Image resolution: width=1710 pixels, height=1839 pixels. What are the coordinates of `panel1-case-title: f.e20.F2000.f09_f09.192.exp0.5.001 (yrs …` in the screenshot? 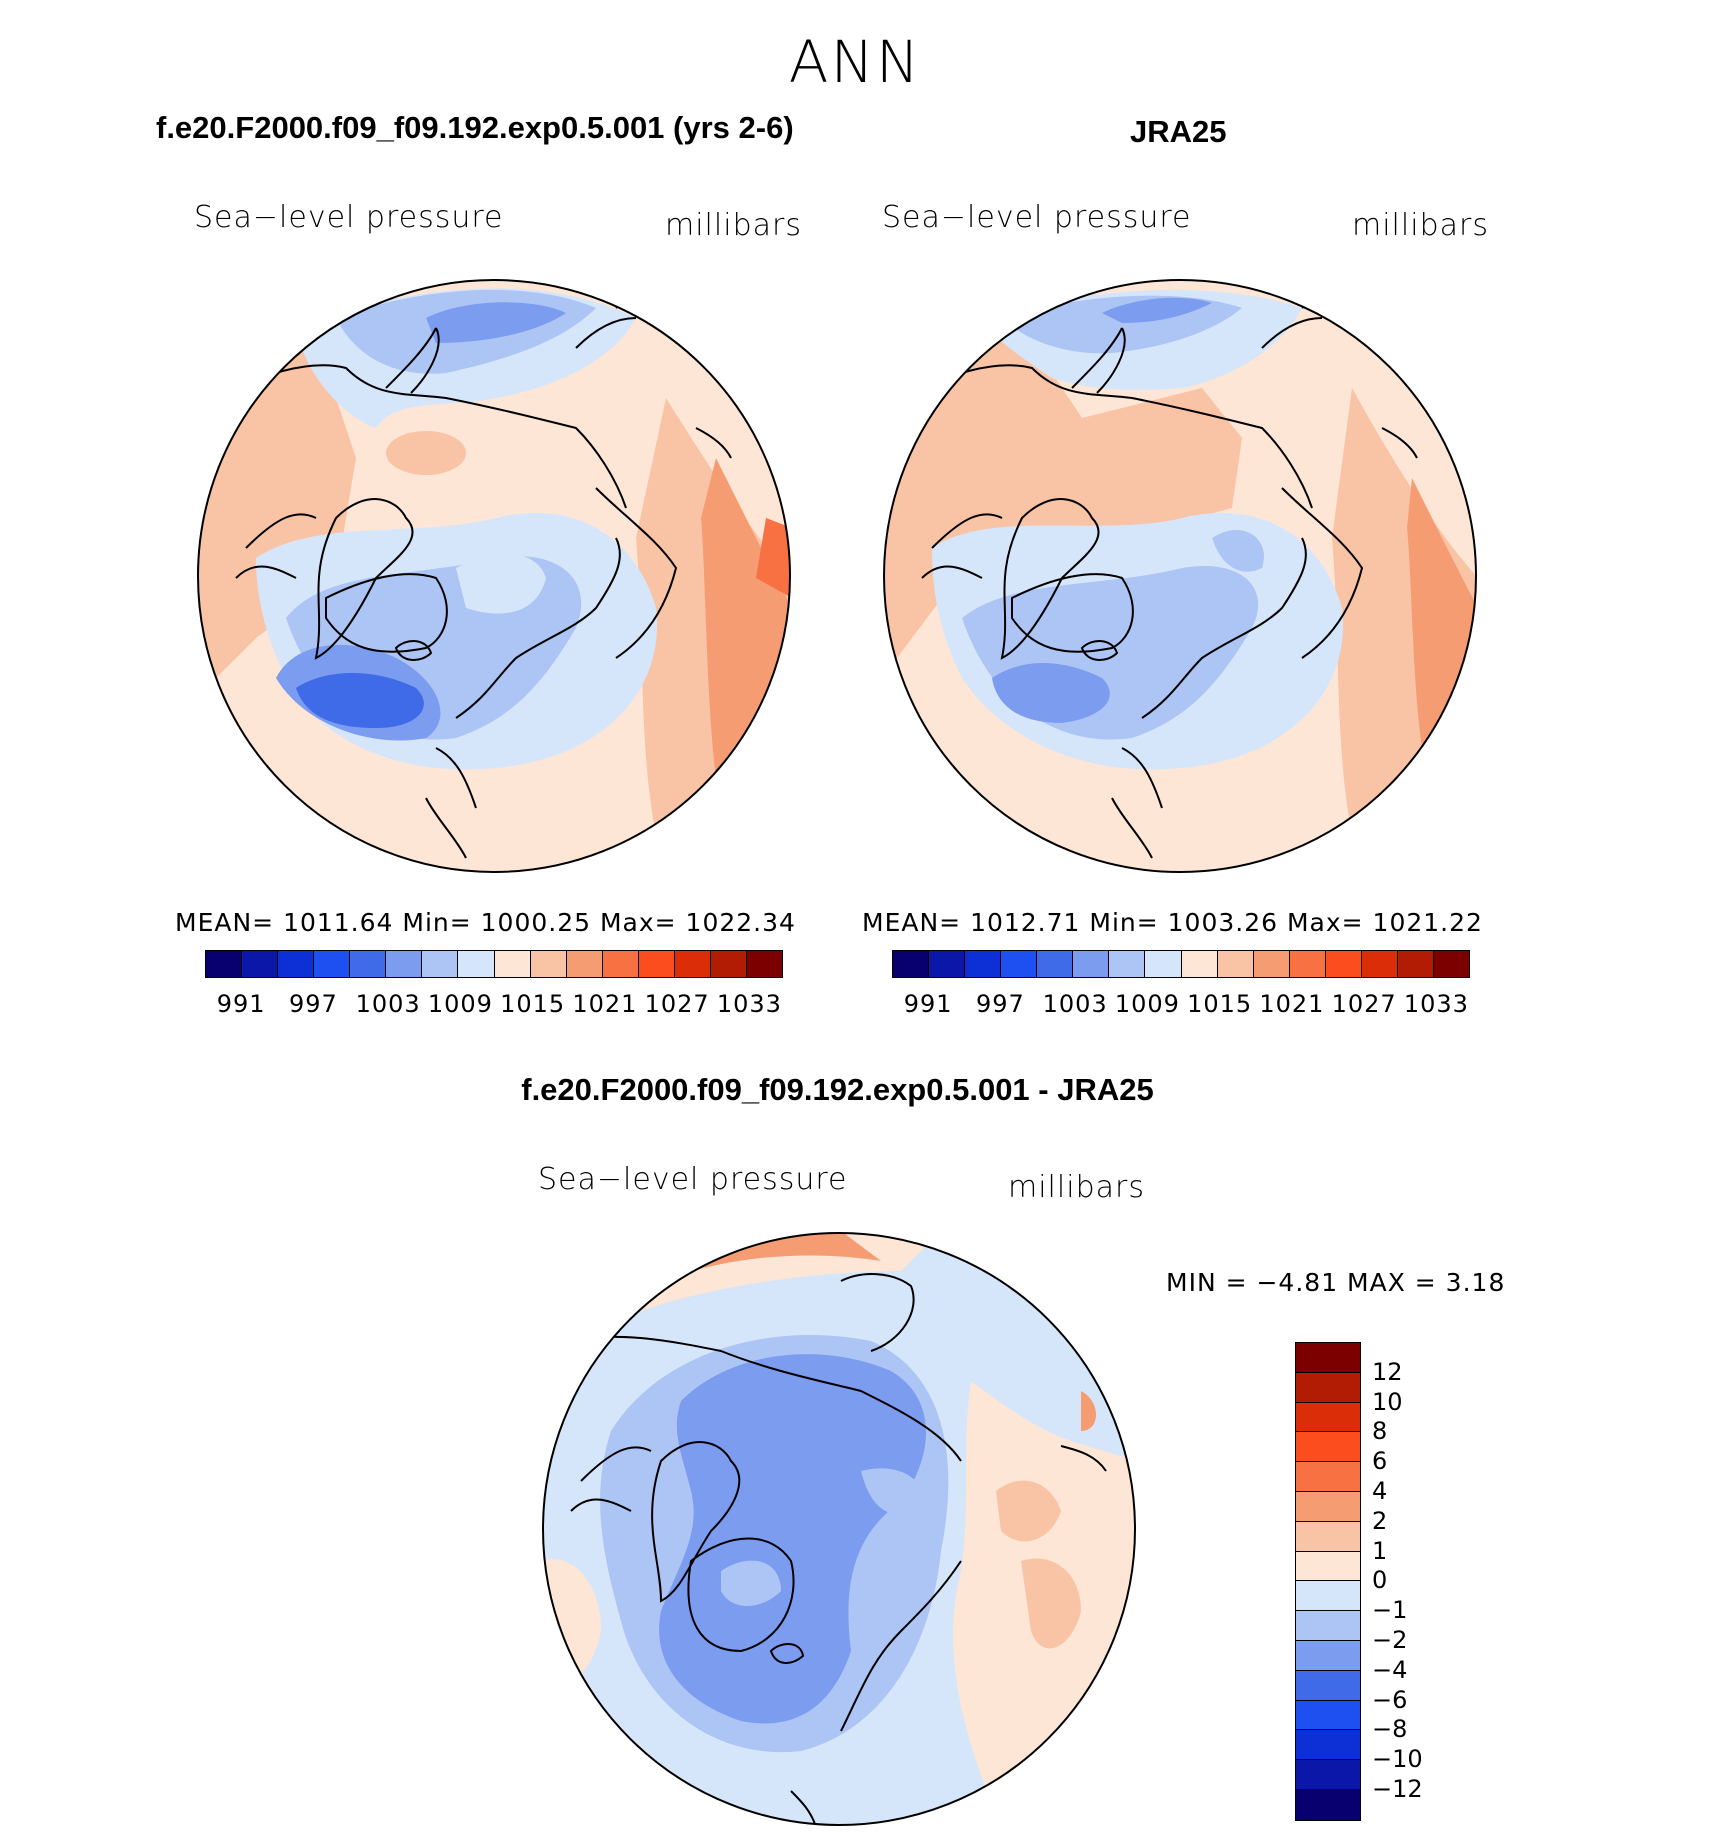 It's located at (475, 127).